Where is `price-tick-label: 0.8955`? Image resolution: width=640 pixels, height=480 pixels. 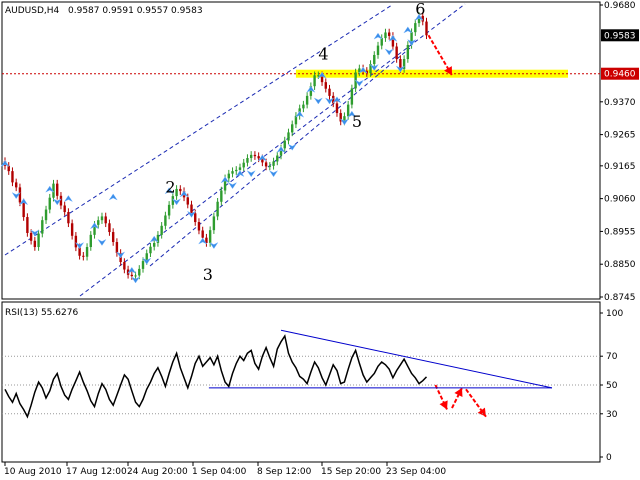 price-tick-label: 0.8955 is located at coordinates (620, 232).